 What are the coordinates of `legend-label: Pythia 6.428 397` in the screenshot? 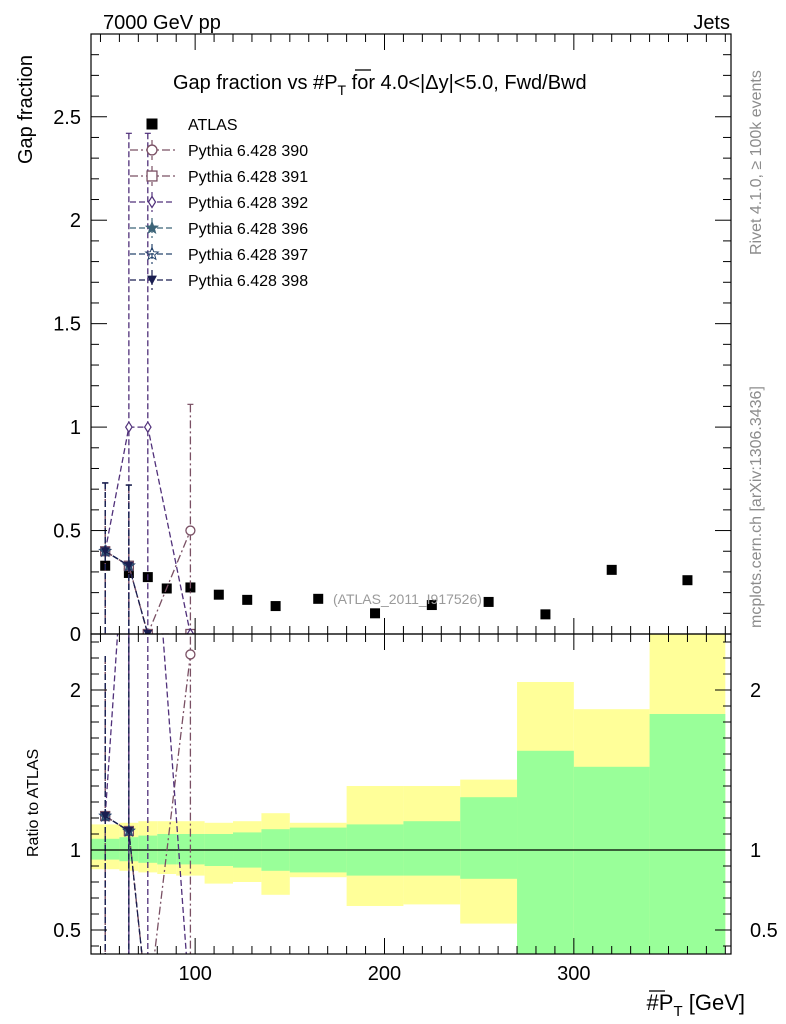 It's located at (248, 255).